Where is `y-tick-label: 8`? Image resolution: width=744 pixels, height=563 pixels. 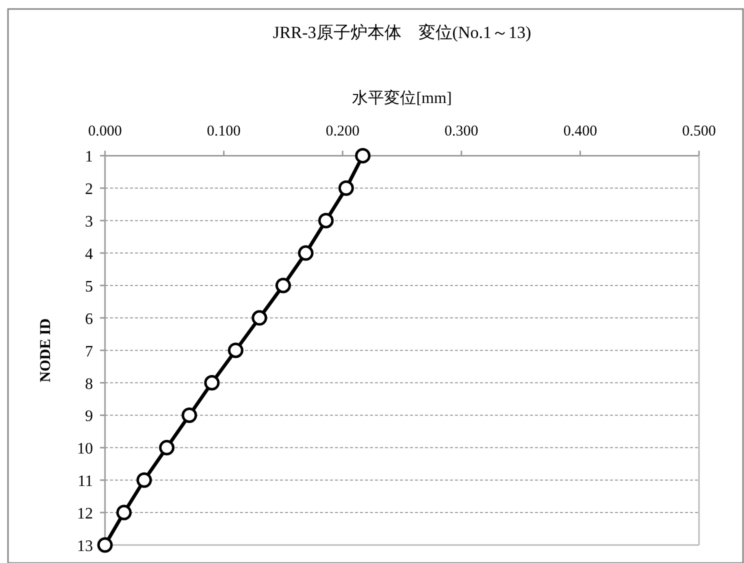 y-tick-label: 8 is located at coordinates (89, 384).